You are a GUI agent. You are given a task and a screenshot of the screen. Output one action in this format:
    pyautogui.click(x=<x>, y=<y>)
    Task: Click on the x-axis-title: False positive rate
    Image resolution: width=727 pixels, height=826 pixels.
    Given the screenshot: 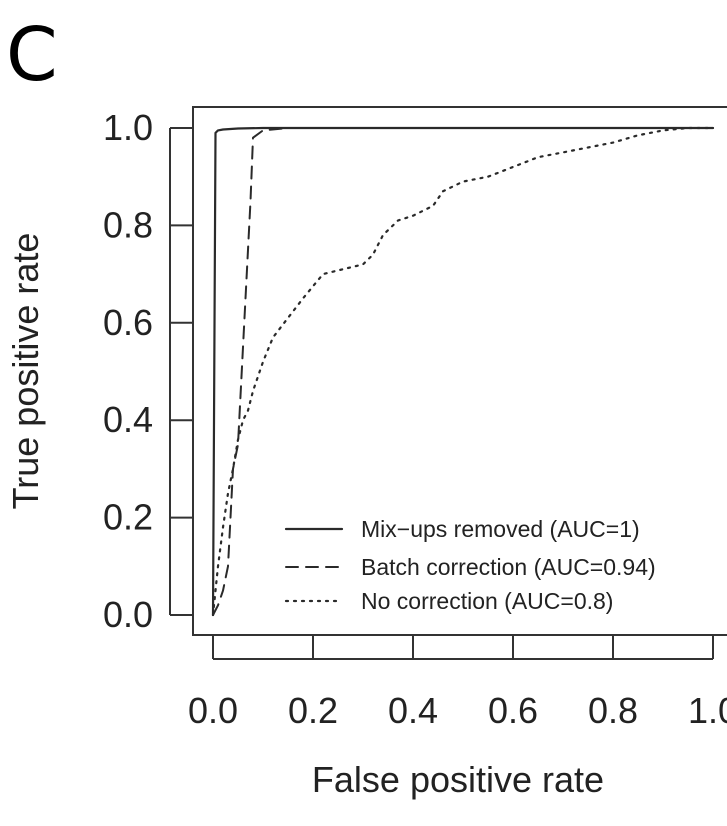 What is the action you would take?
    pyautogui.click(x=458, y=779)
    